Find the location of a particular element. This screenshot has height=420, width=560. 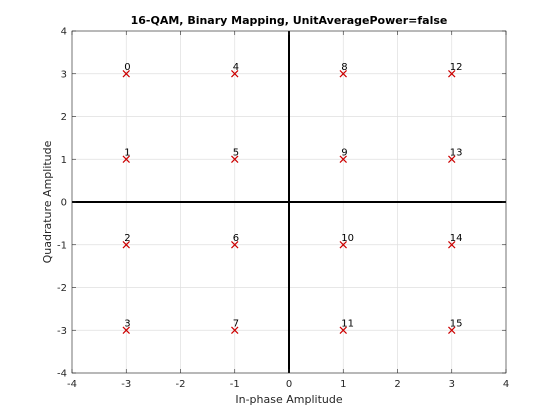

x-tick-label: 1 is located at coordinates (343, 384).